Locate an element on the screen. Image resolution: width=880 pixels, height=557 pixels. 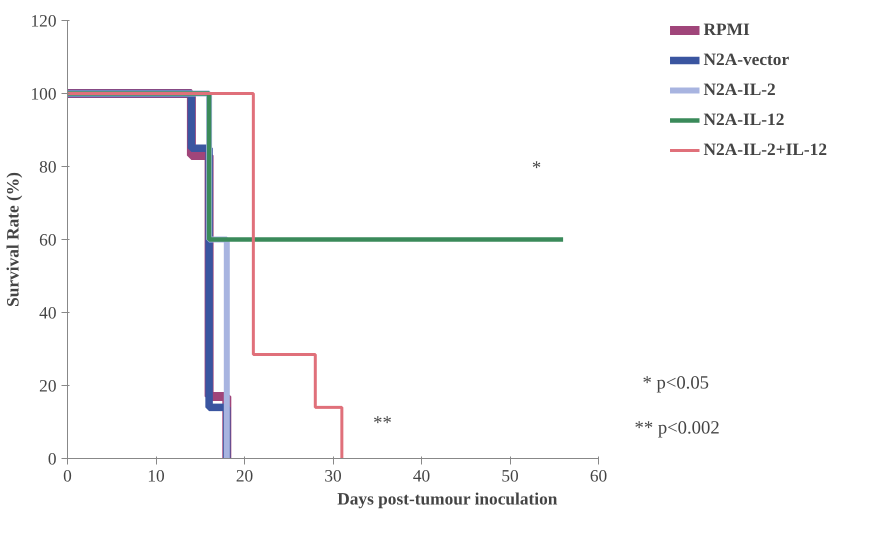
x-tick-label: 0 is located at coordinates (67, 476).